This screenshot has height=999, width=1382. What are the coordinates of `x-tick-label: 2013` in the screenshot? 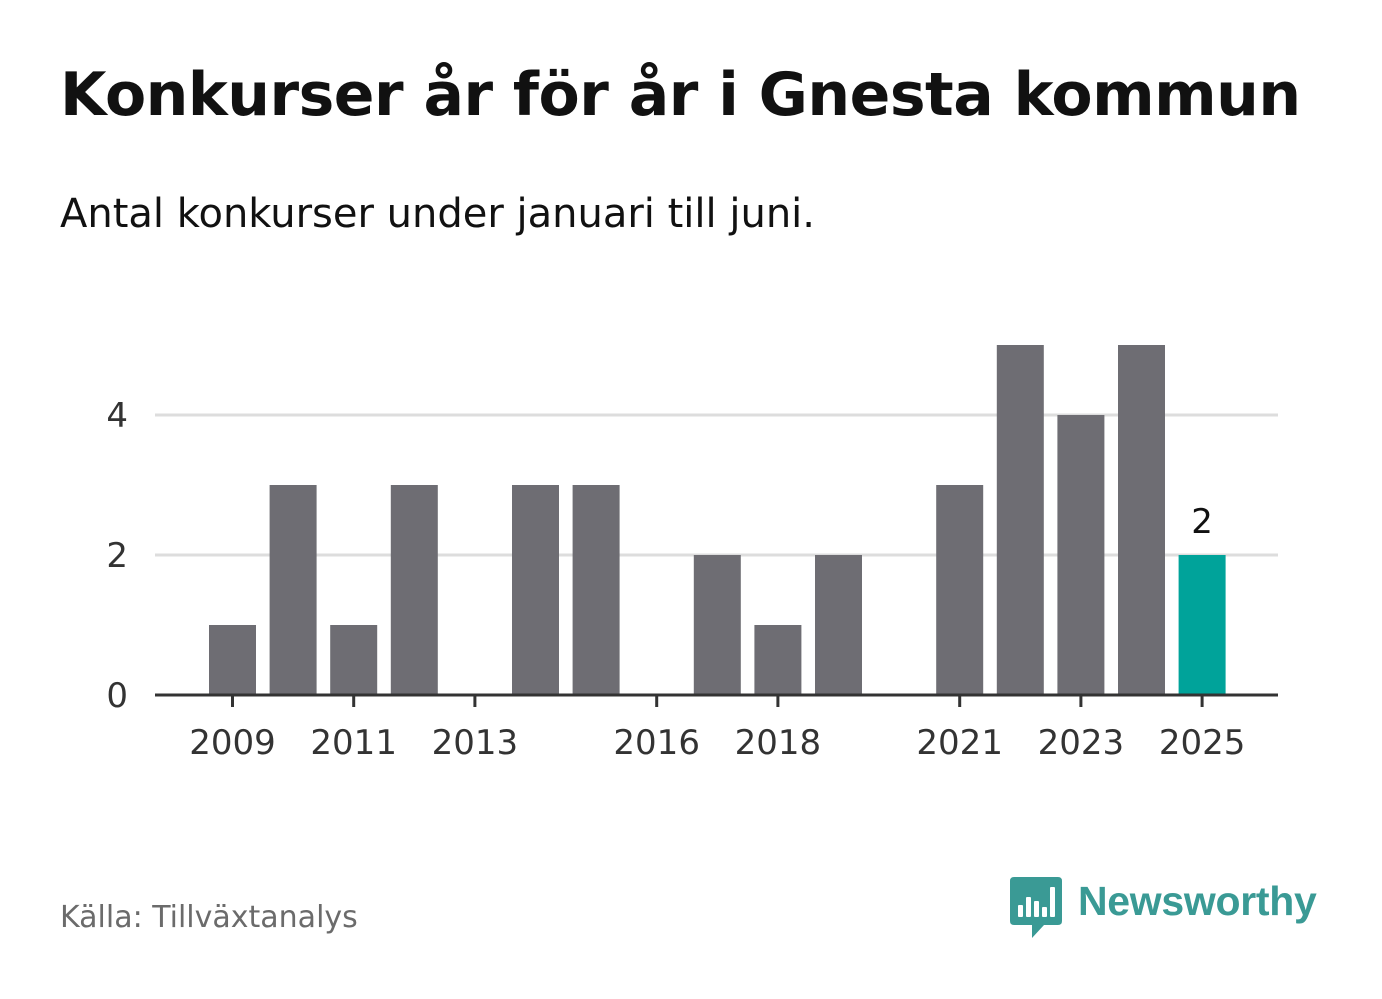 It's located at (475, 743).